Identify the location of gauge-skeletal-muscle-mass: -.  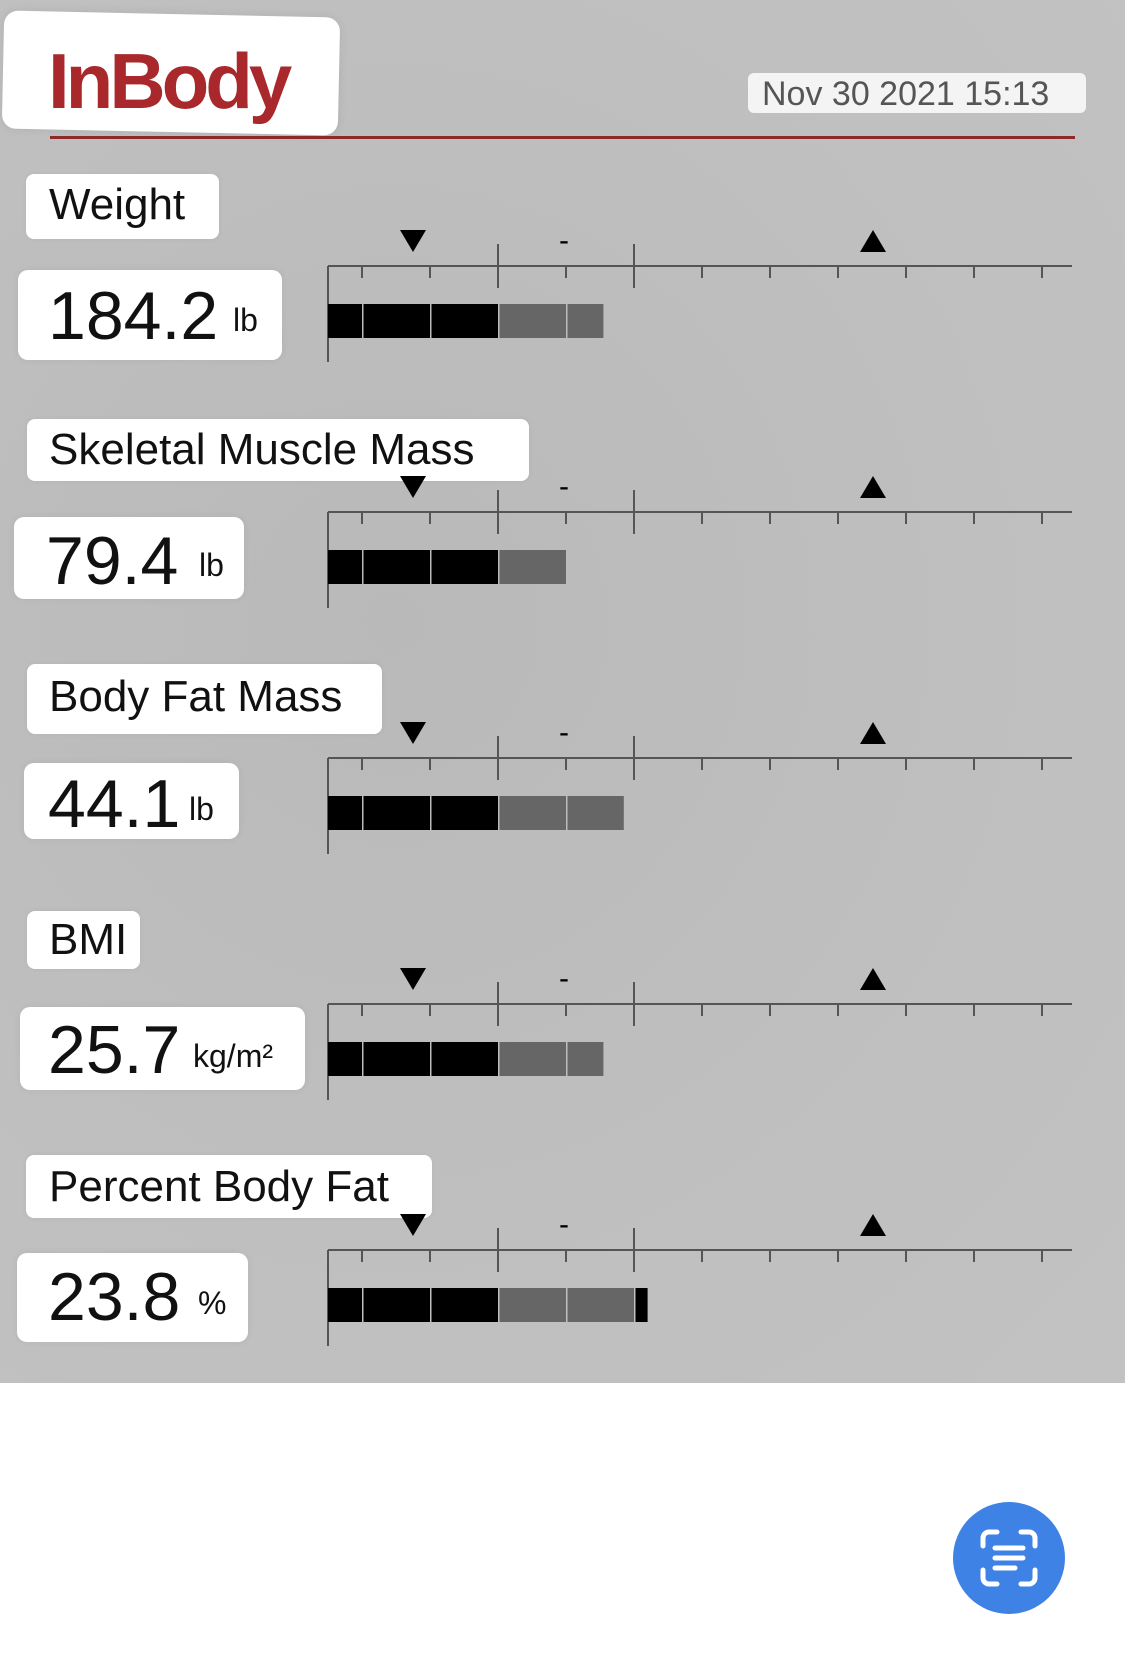
(699, 539).